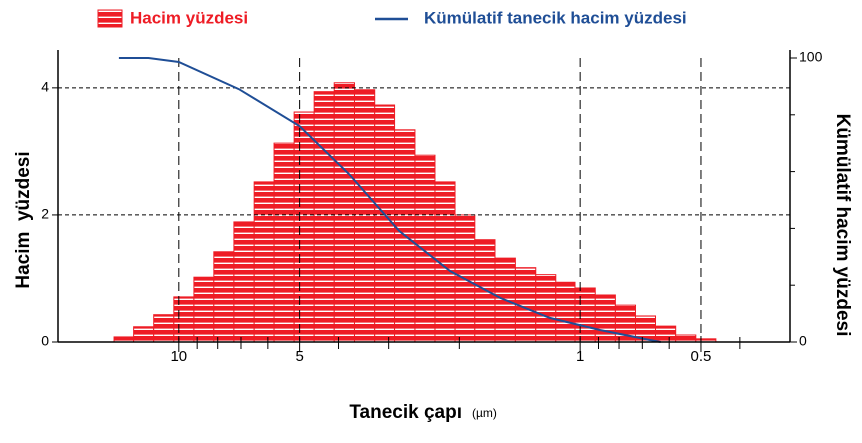  I want to click on x-tick-label: 10, so click(178, 356).